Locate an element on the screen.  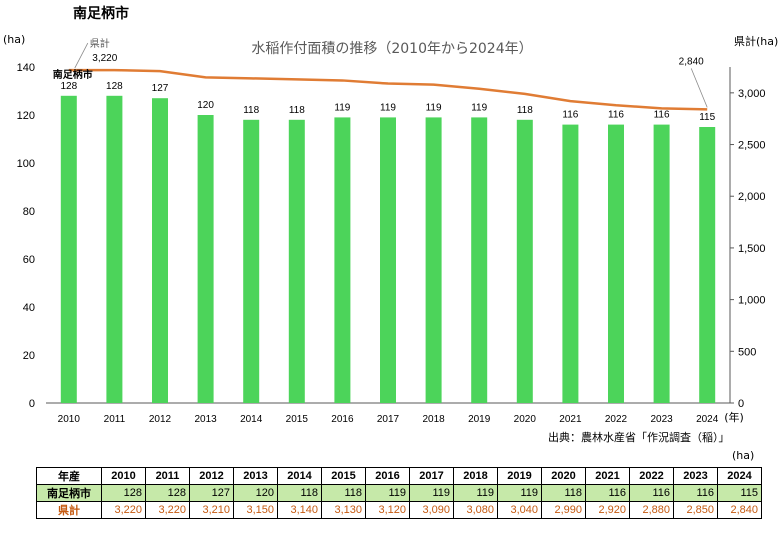
table-year-header: 2016 is located at coordinates (387, 476).